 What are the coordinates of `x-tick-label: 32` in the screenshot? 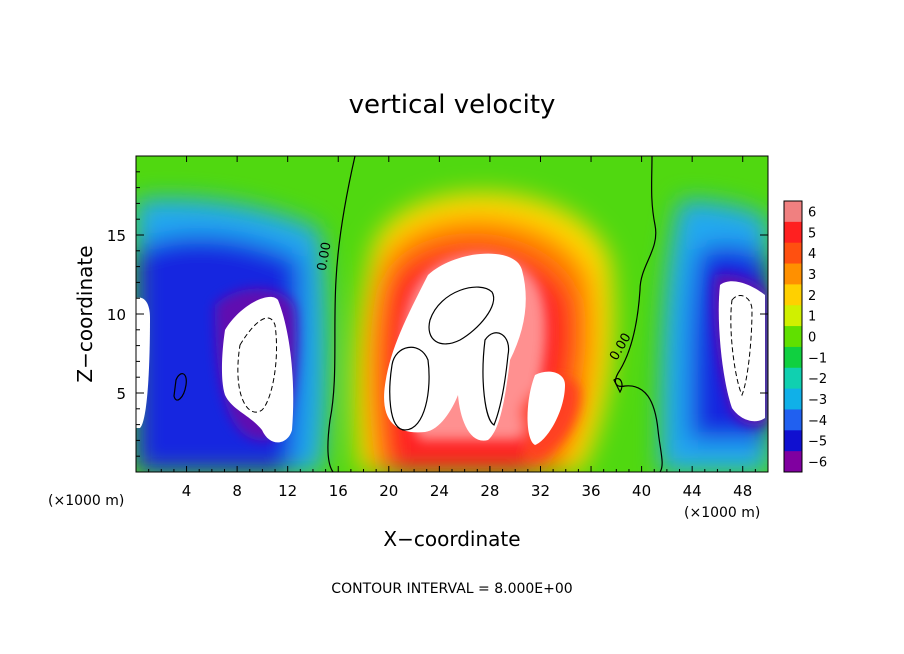 It's located at (540, 491).